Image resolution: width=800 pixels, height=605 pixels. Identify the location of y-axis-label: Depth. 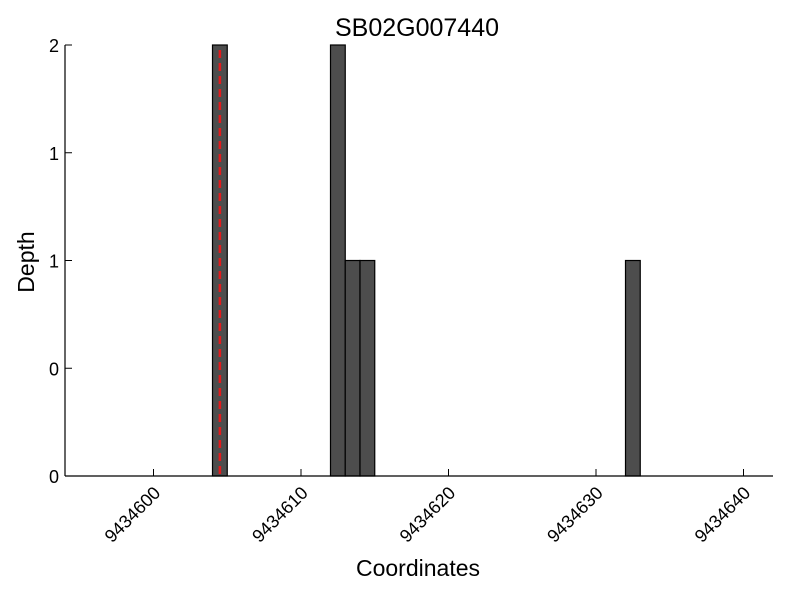
(26, 261).